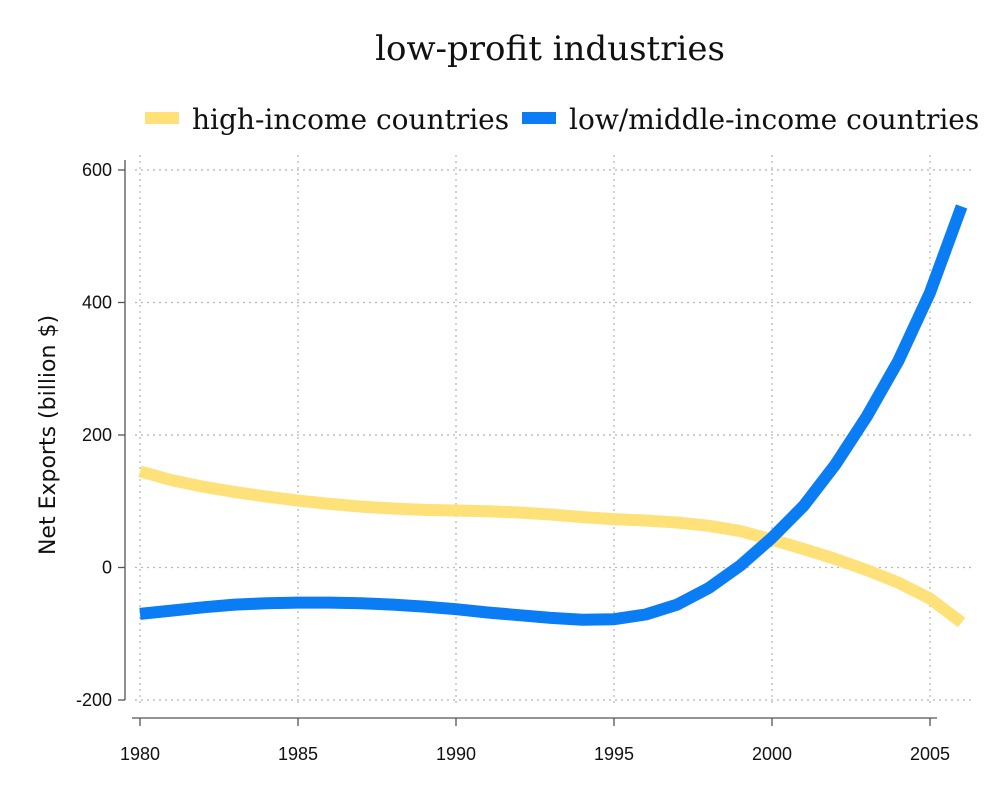 This screenshot has width=1000, height=800. I want to click on legend-label-1: low/middle-income countries, so click(774, 119).